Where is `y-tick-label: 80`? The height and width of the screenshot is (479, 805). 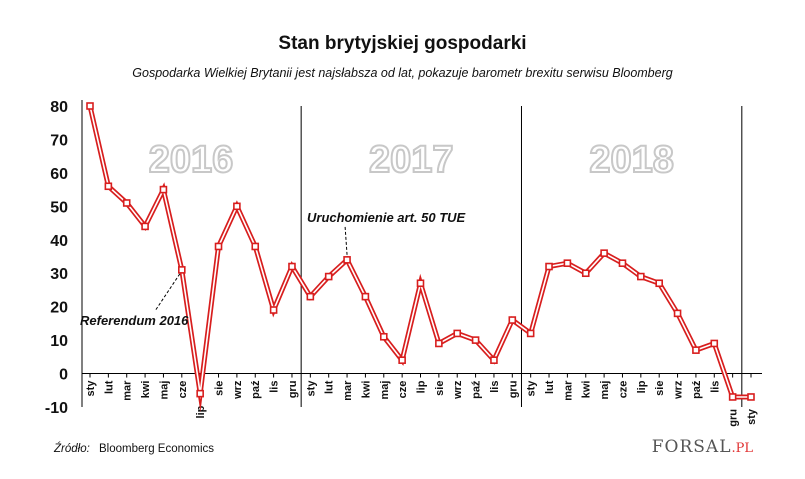 y-tick-label: 80 is located at coordinates (59, 107).